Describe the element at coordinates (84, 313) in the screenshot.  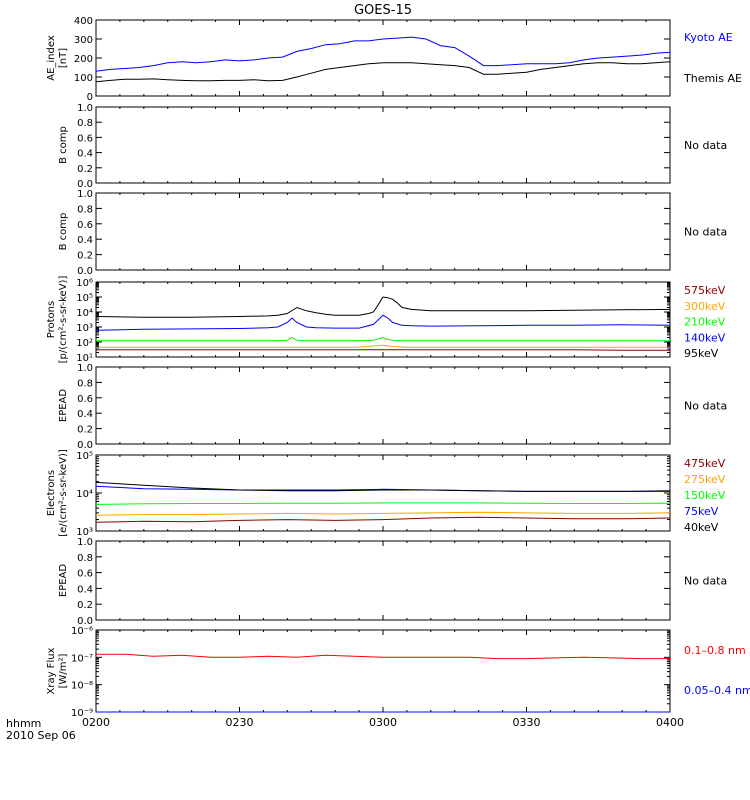
I see `y-tick-label: 10⁴` at that location.